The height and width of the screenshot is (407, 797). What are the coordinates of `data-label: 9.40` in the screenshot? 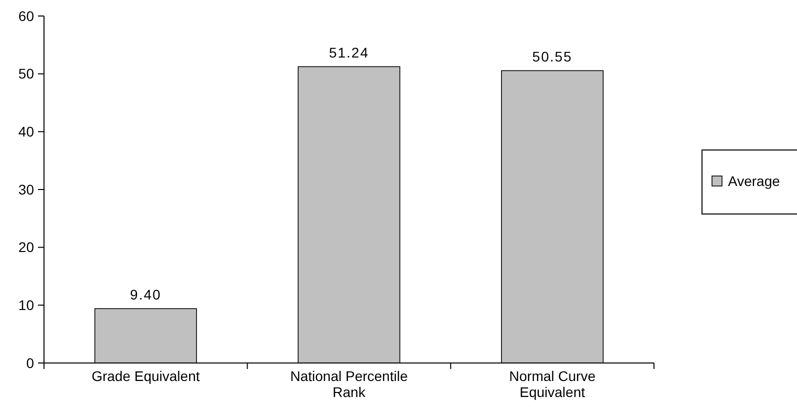 It's located at (146, 294).